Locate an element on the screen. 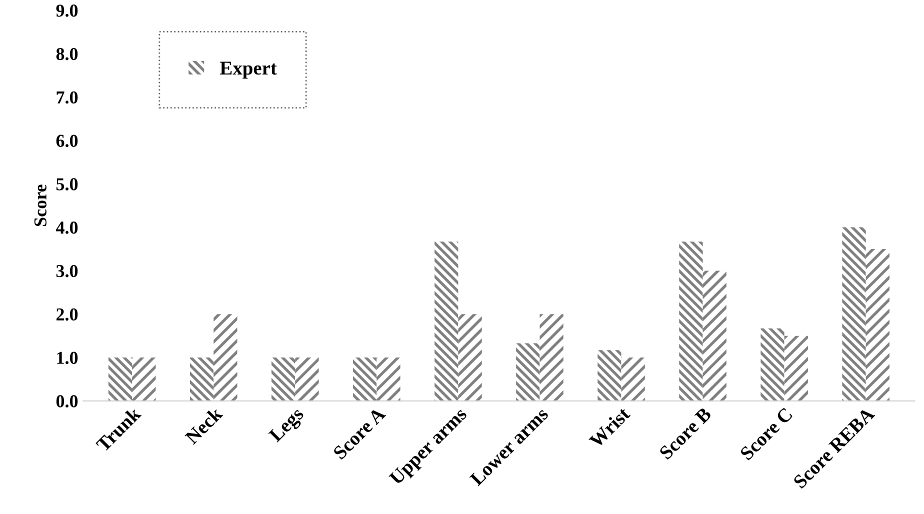 The image size is (924, 514). y-tick-label: 6.0 is located at coordinates (67, 141).